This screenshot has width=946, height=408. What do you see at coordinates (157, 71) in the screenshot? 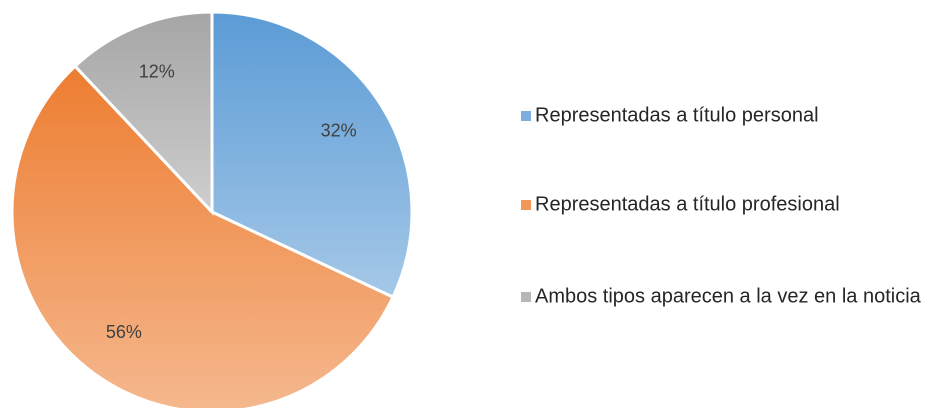
I see `data-label: 12%` at bounding box center [157, 71].